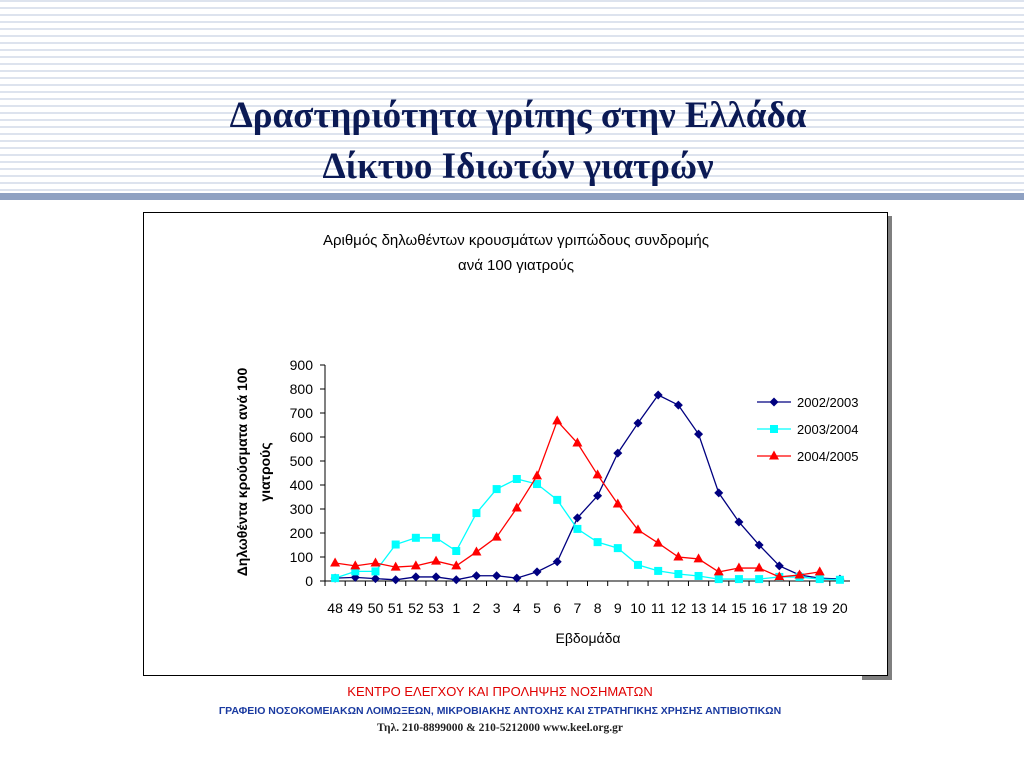 The height and width of the screenshot is (768, 1024). I want to click on x-tick-label: 8, so click(598, 608).